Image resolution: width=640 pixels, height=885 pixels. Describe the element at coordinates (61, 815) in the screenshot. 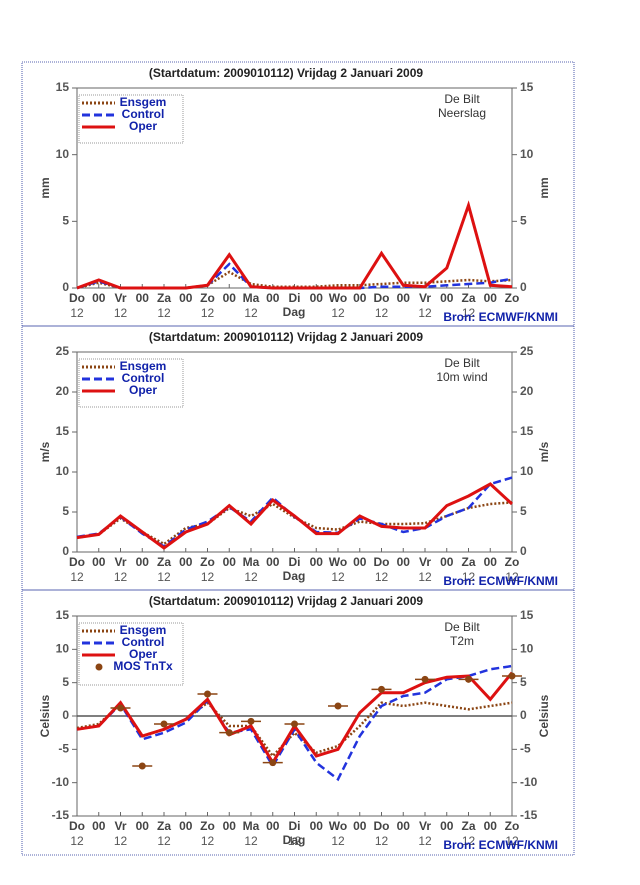

I see `y-tick-label: -15` at that location.